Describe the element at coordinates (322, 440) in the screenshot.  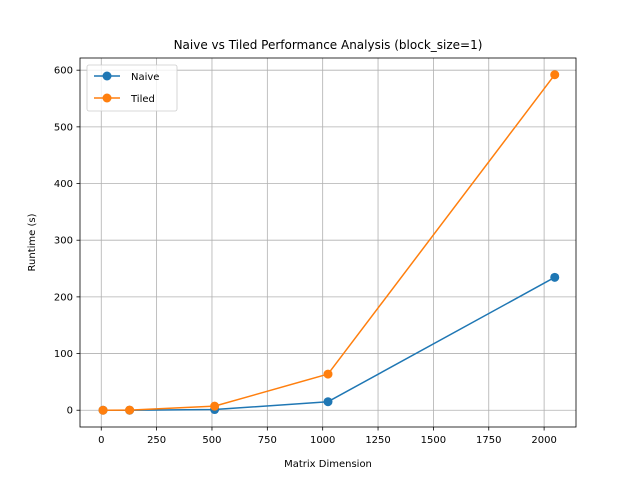
I see `x-tick-label: 1000` at that location.